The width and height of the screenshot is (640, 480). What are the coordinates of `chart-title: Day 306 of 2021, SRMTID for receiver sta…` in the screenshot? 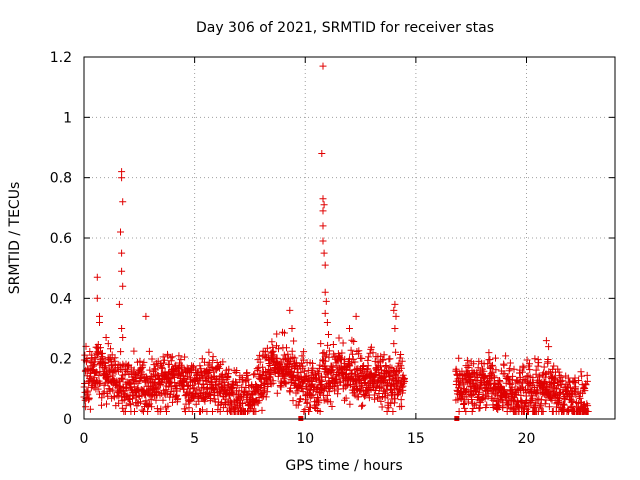 It's located at (345, 28).